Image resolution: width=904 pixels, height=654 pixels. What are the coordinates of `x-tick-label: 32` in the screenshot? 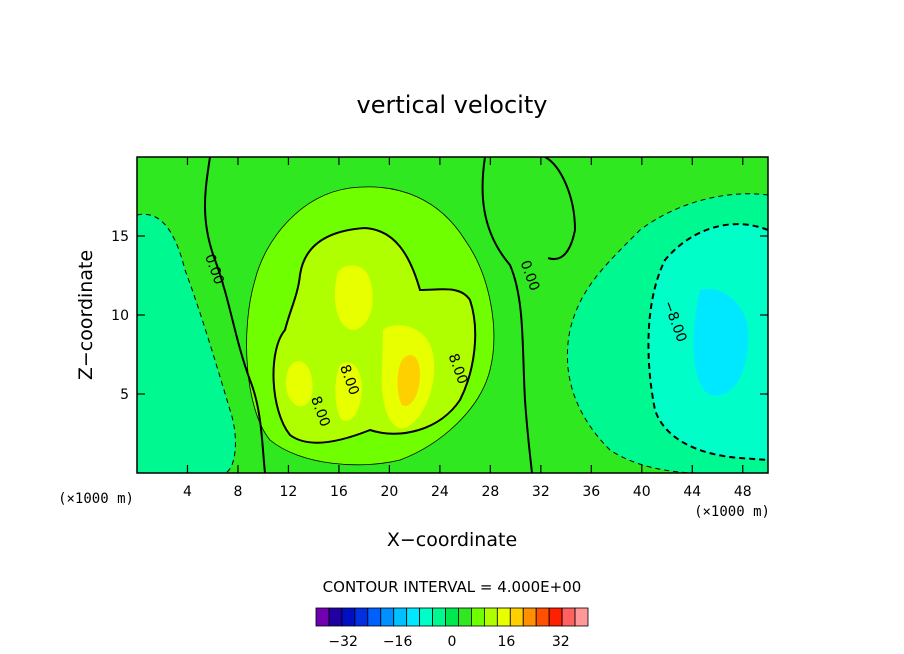 It's located at (541, 492).